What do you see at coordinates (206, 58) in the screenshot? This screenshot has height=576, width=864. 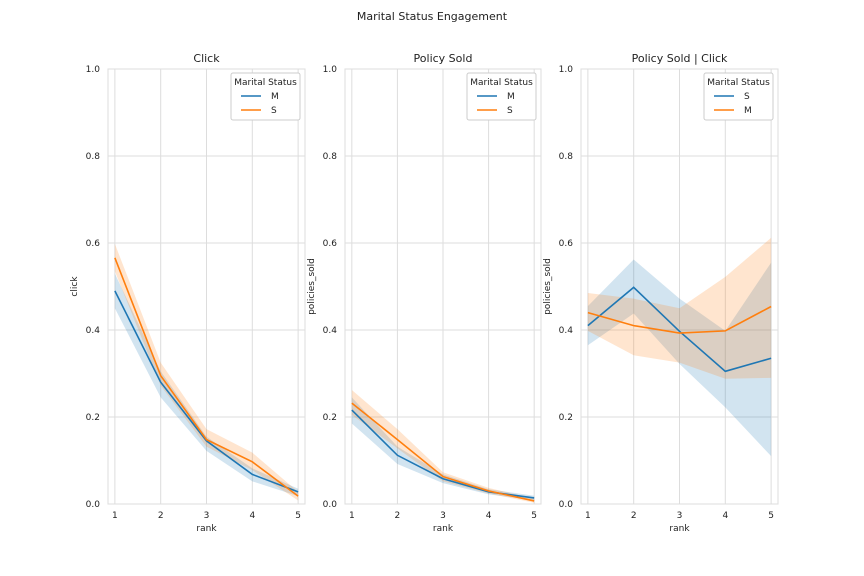 I see `panel-title: Click` at bounding box center [206, 58].